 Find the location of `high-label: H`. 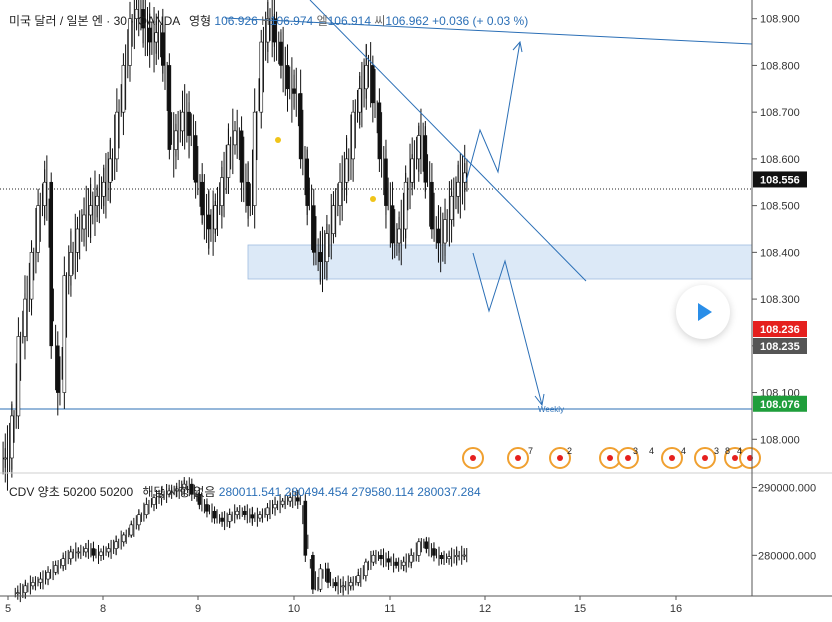

high-label: H is located at coordinates (265, 21).